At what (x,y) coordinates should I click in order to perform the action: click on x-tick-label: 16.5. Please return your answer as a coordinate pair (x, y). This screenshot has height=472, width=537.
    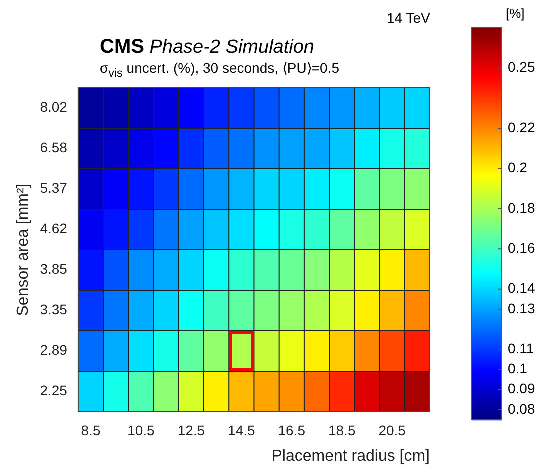
    Looking at the image, I should click on (292, 430).